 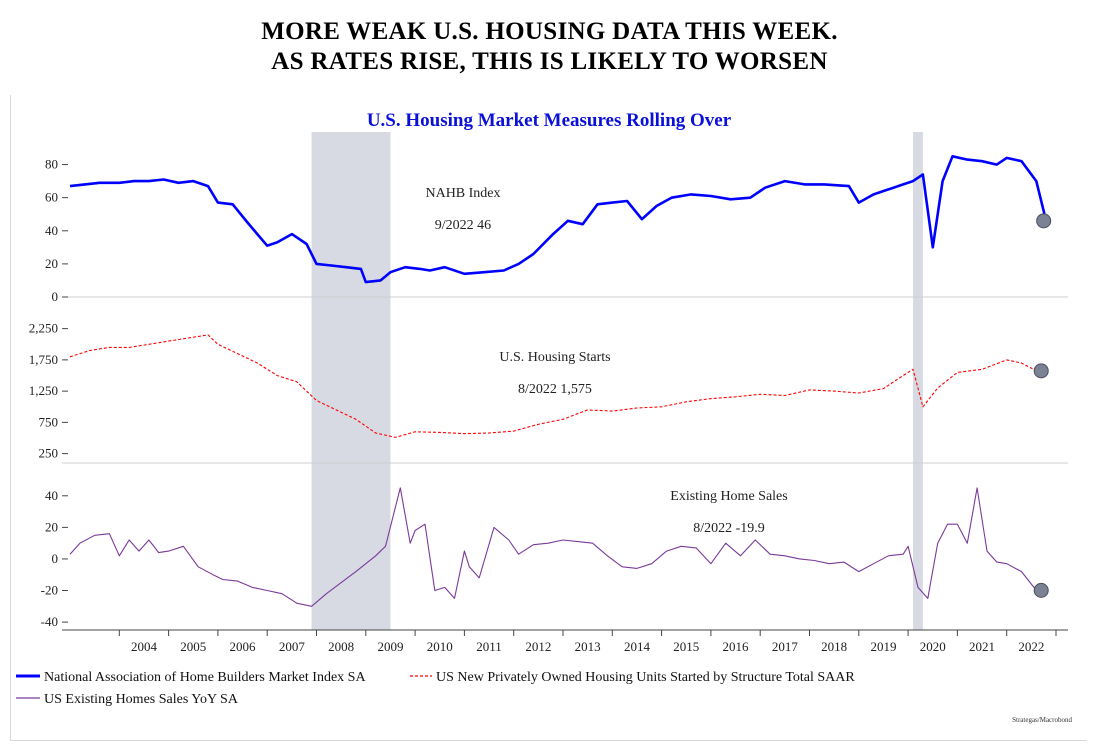 What do you see at coordinates (1042, 720) in the screenshot?
I see `source-label: Strategas/Macrobond` at bounding box center [1042, 720].